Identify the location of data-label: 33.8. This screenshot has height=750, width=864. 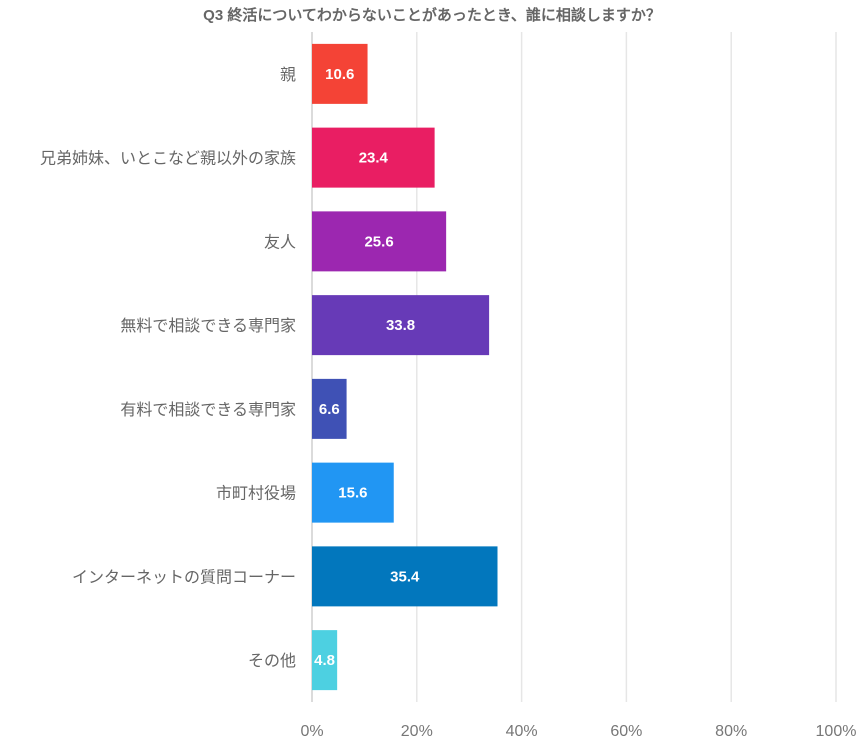
(400, 325).